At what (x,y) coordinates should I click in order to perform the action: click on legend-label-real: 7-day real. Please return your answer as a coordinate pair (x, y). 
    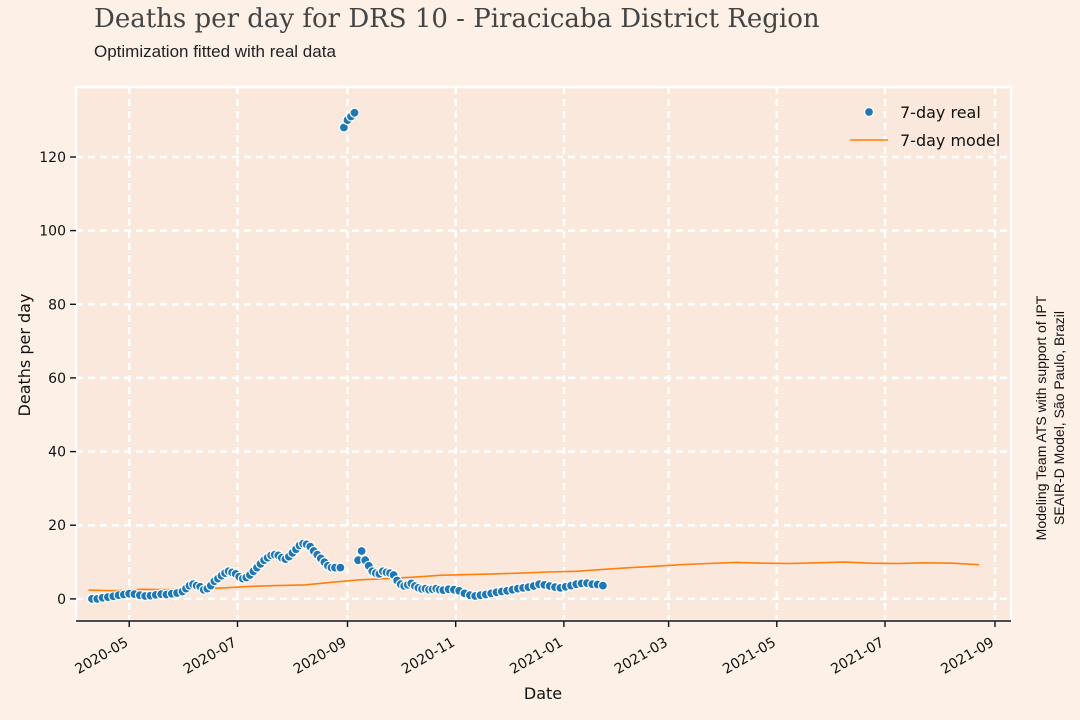
    Looking at the image, I should click on (940, 112).